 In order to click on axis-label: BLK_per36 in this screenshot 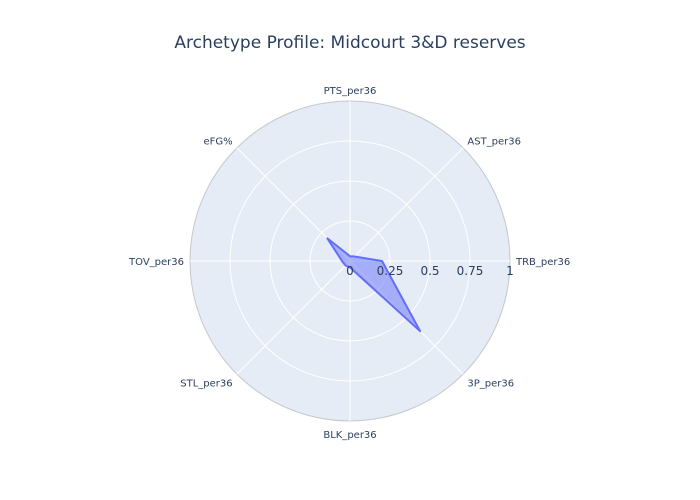, I will do `click(349, 435)`.